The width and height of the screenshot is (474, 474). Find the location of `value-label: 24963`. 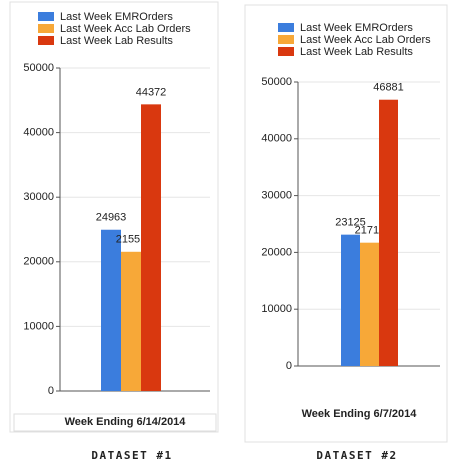

value-label: 24963 is located at coordinates (111, 218).